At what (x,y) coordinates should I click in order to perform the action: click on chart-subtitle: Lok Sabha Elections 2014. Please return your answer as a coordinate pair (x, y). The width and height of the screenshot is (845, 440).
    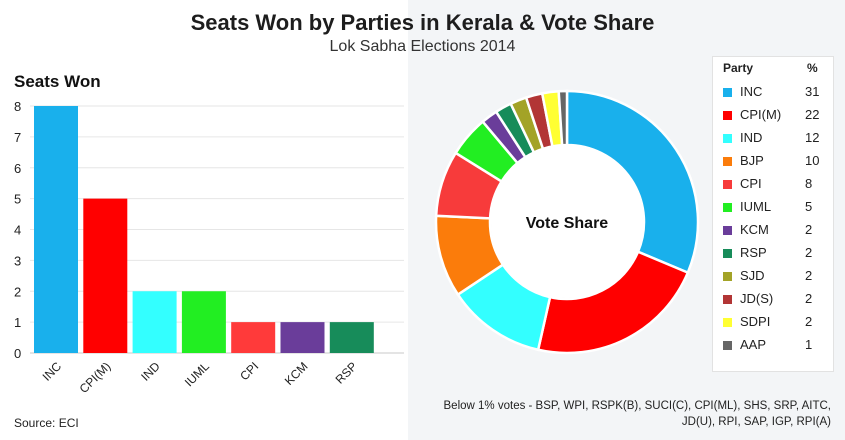
    Looking at the image, I should click on (422, 46).